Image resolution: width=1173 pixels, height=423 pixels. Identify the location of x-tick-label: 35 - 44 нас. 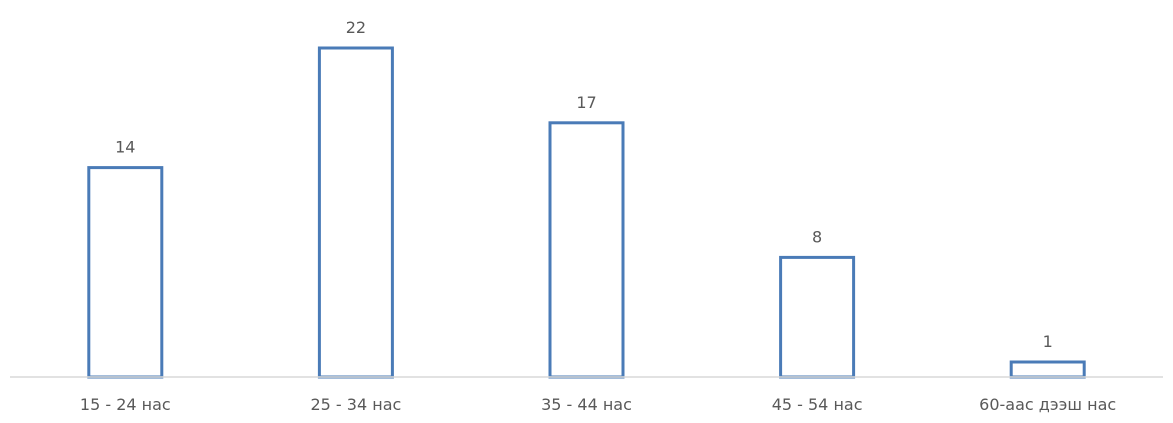
(586, 404).